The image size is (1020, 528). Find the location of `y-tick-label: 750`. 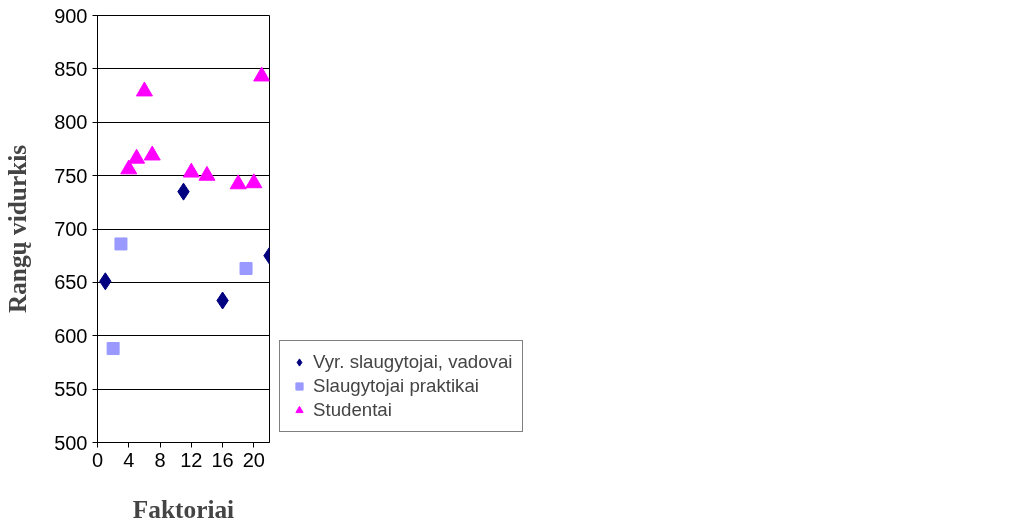

y-tick-label: 750 is located at coordinates (71, 175).